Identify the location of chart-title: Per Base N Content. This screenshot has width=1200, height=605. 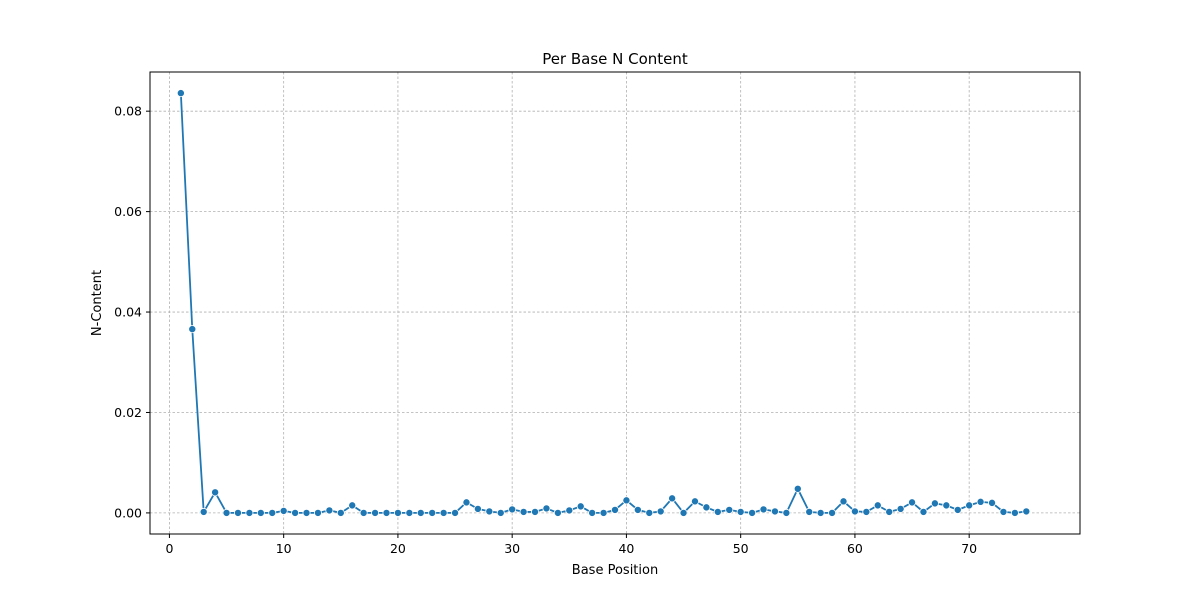
(615, 59).